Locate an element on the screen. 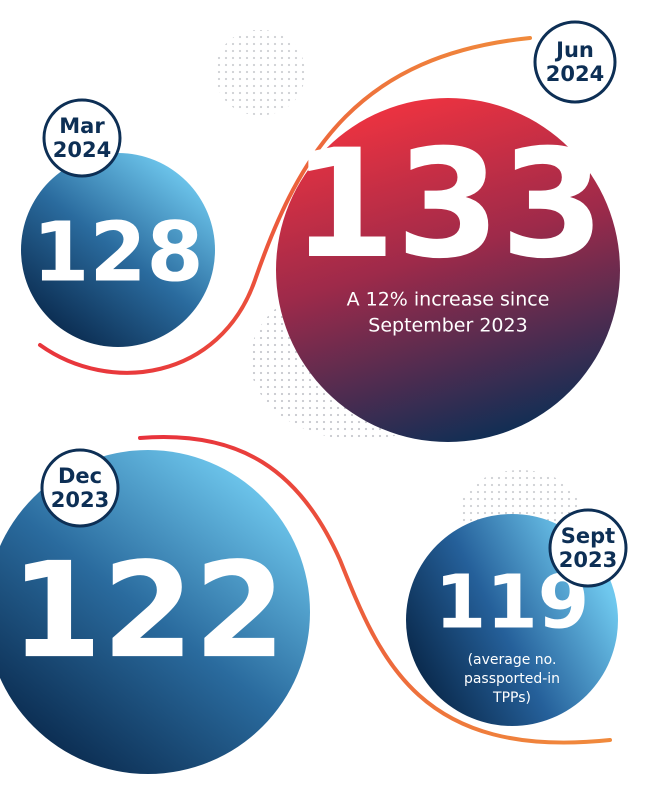  caption: passported-in is located at coordinates (512, 679).